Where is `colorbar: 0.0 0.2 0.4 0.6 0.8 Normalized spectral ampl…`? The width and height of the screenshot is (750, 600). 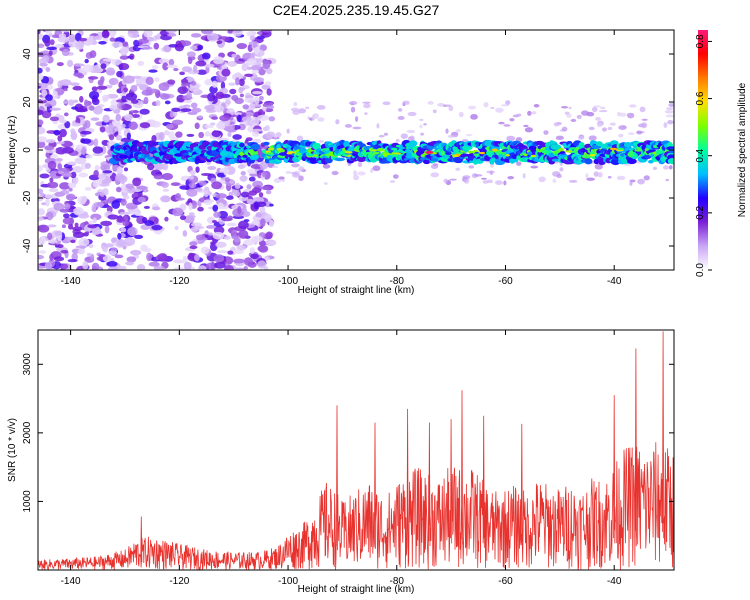
colorbar: 0.0 0.2 0.4 0.6 0.8 Normalized spectral ampl… is located at coordinates (721, 153).